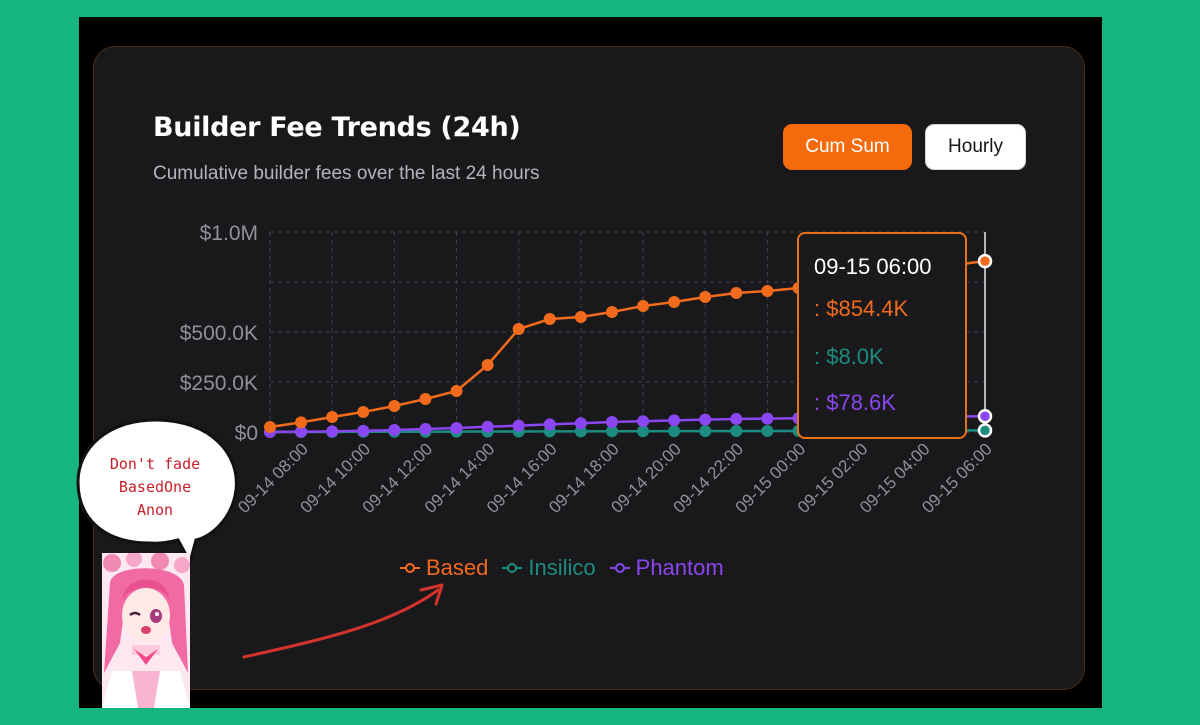 The width and height of the screenshot is (1200, 725). I want to click on bubble-line-2: BasedOne, so click(155, 487).